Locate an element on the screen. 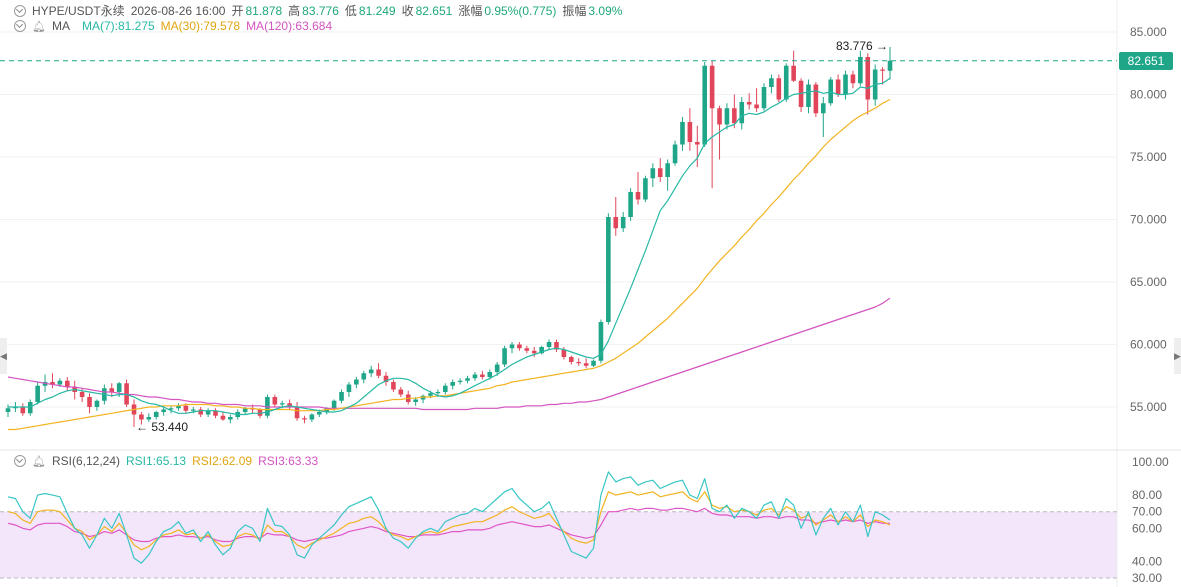 The width and height of the screenshot is (1181, 587). high-label: 高 is located at coordinates (294, 11).